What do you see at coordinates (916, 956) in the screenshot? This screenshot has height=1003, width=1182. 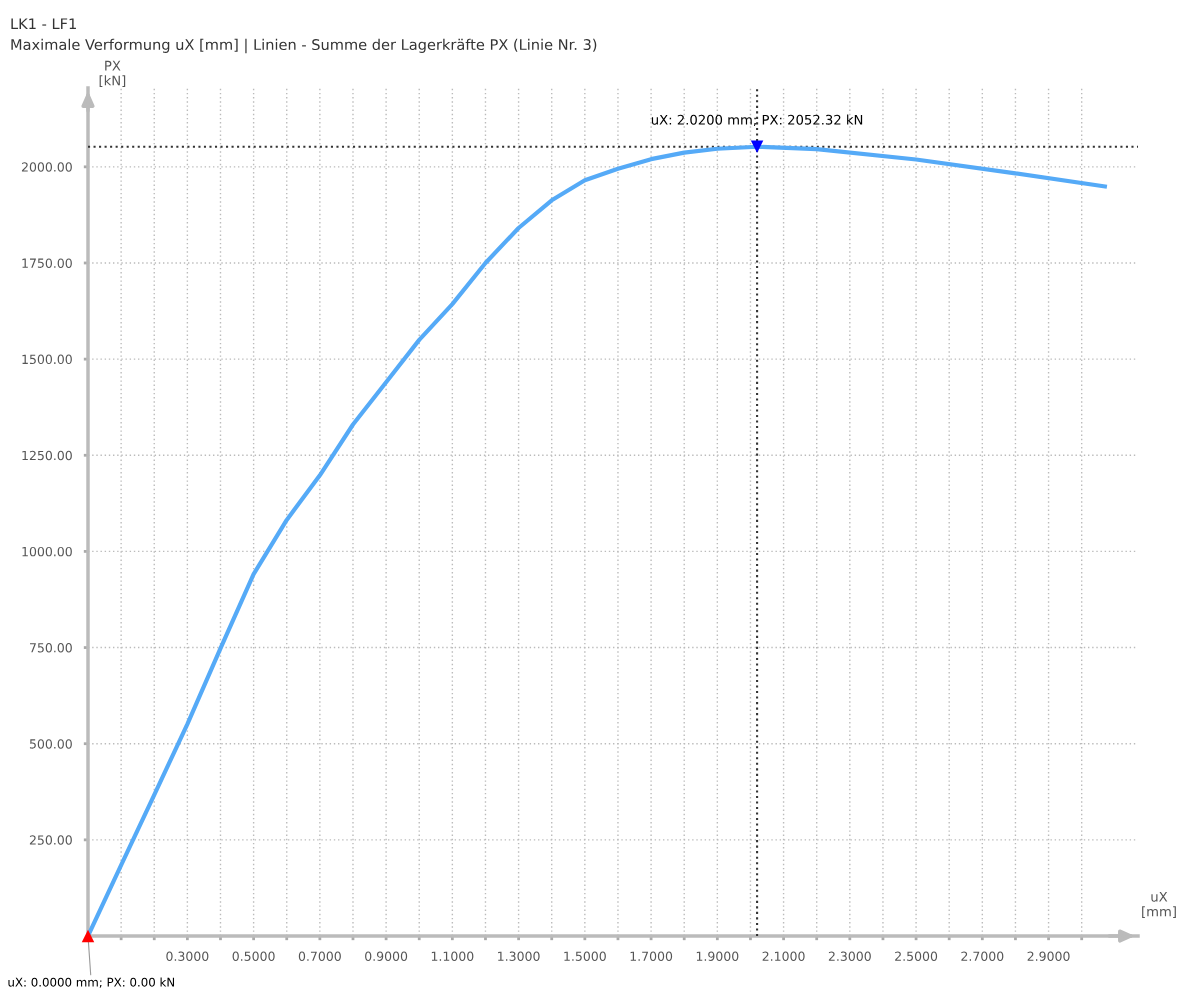 I see `x-tick-label: 2.5000` at bounding box center [916, 956].